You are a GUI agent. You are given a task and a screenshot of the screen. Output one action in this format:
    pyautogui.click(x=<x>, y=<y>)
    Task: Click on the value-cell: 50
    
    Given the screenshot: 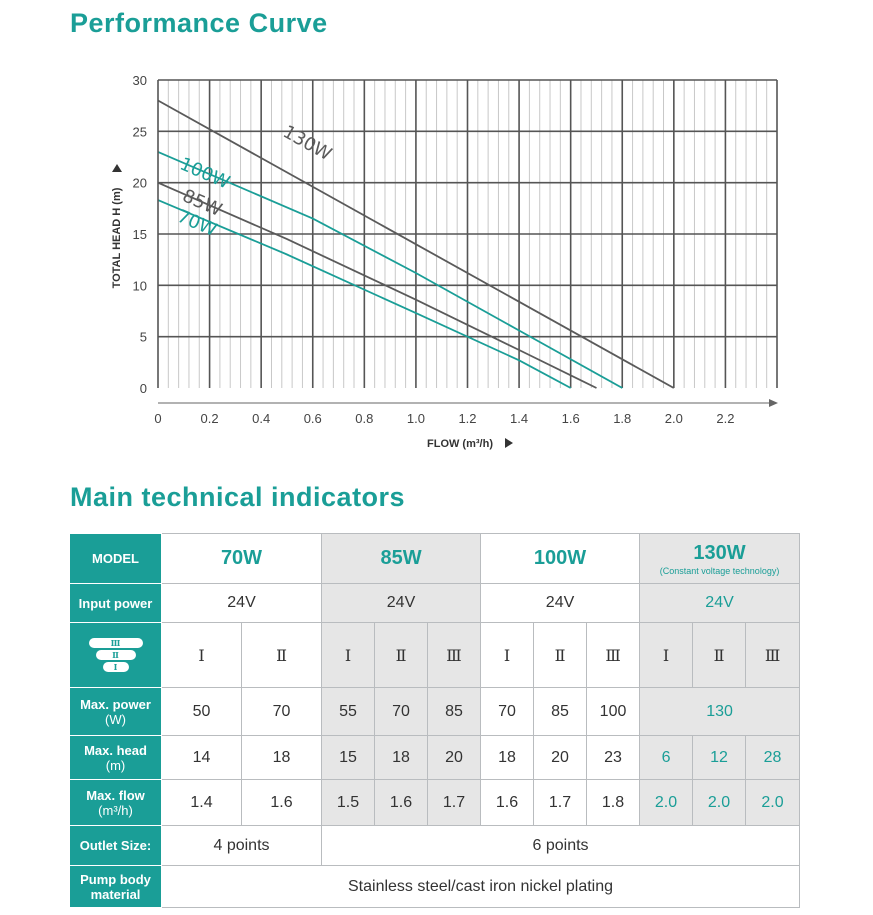 What is the action you would take?
    pyautogui.click(x=201, y=711)
    